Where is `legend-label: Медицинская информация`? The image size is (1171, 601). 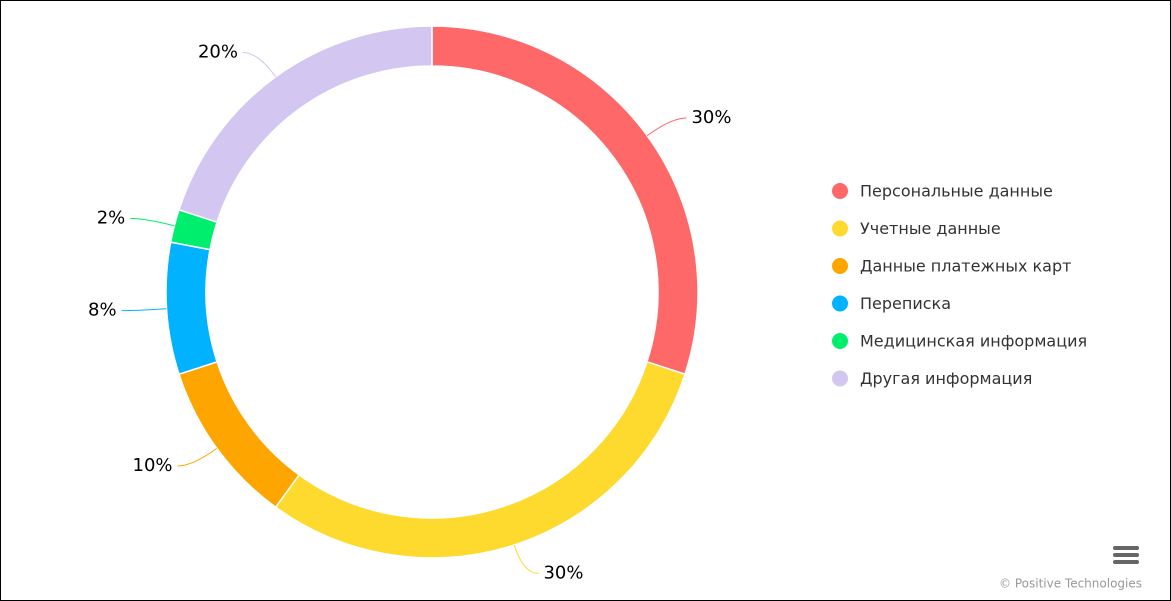
legend-label: Медицинская информация is located at coordinates (973, 341).